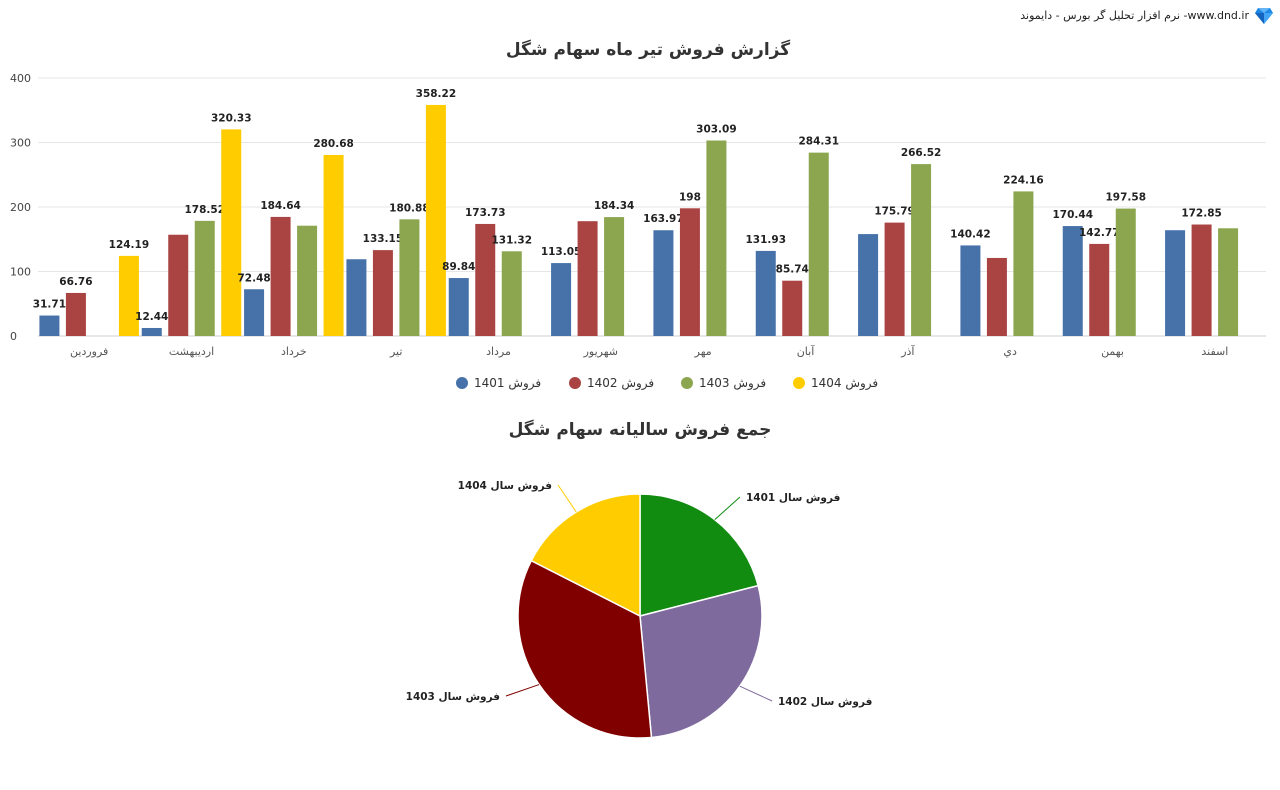  I want to click on data-label: 172.85, so click(1201, 214).